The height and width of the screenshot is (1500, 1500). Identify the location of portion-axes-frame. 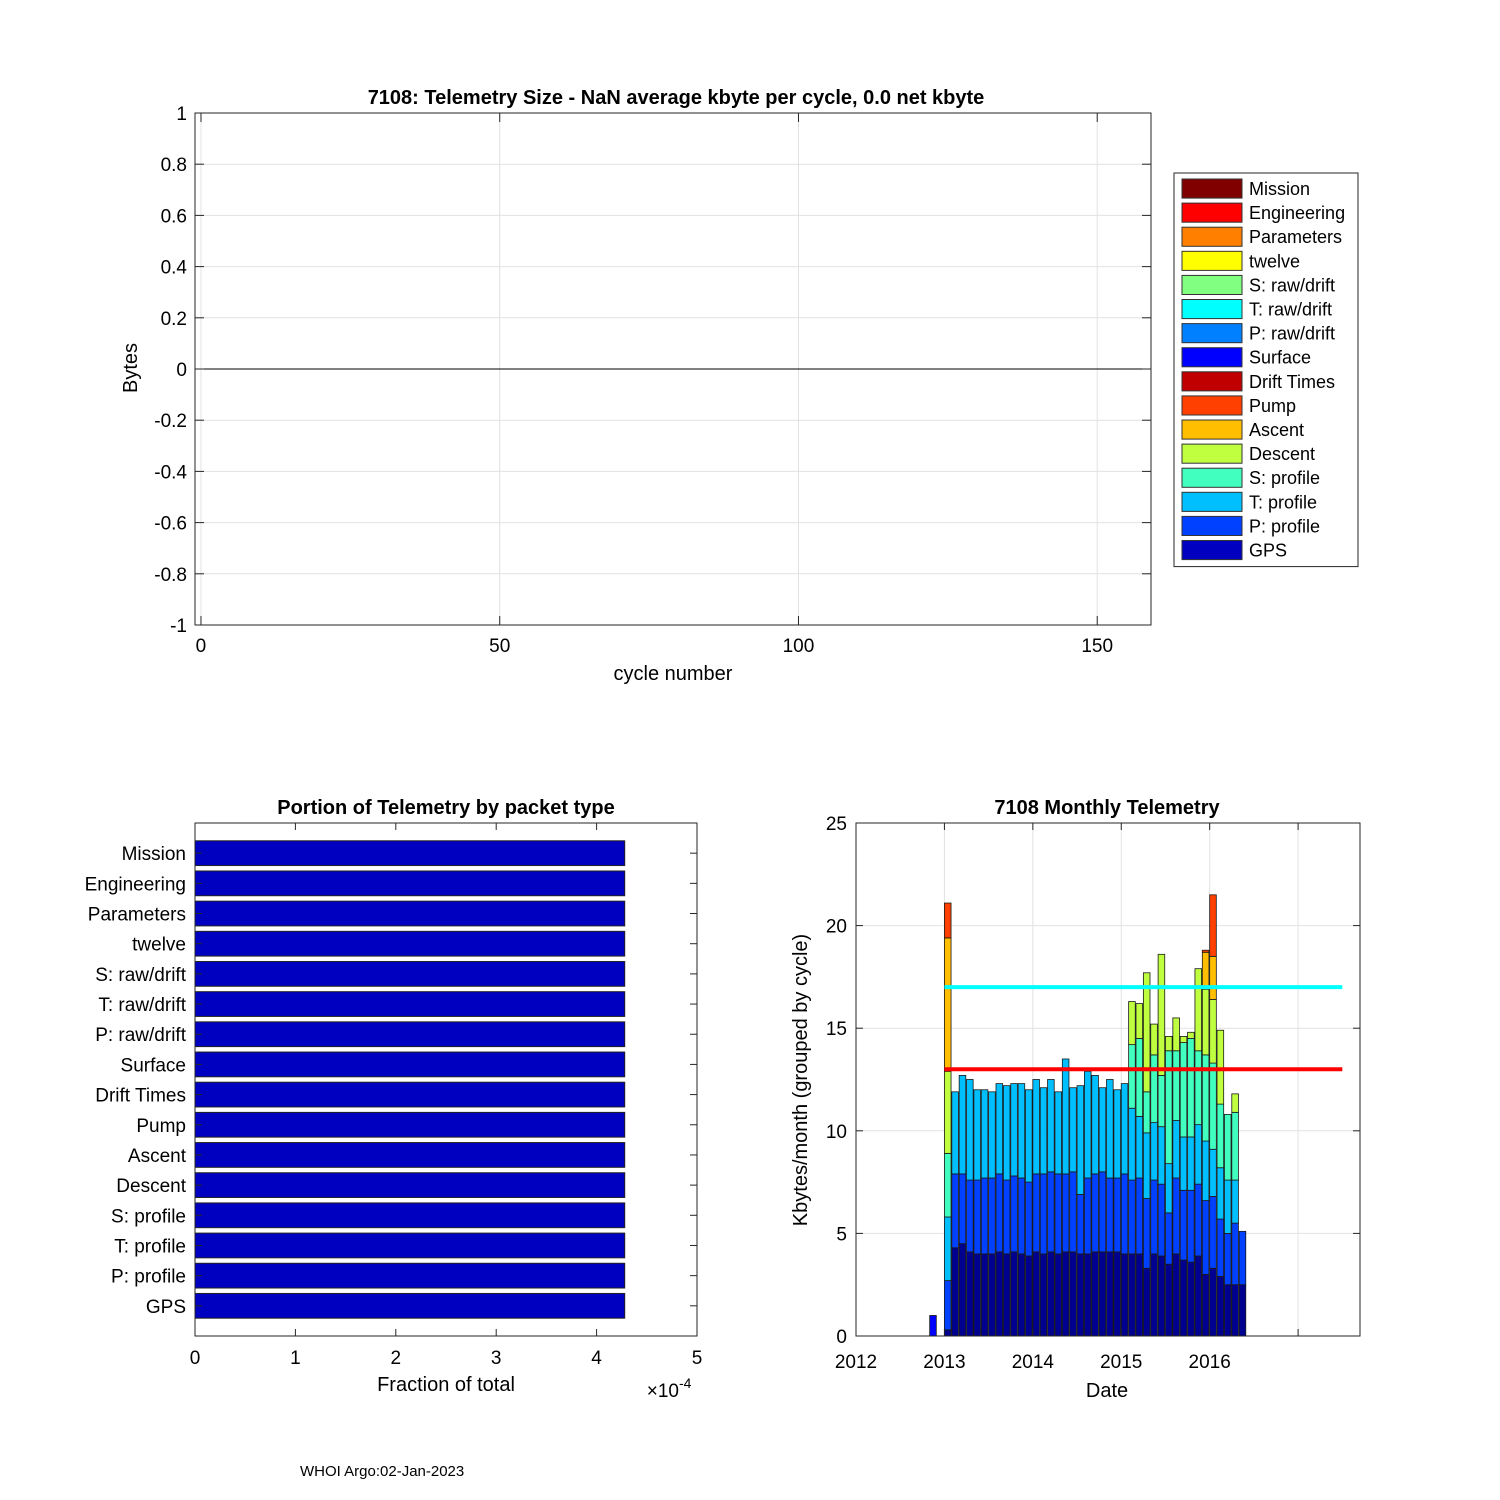
(446, 1079).